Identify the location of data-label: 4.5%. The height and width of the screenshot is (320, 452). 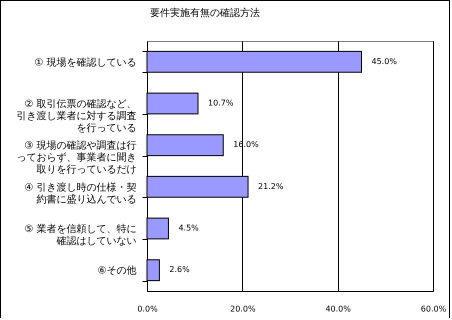
(189, 228).